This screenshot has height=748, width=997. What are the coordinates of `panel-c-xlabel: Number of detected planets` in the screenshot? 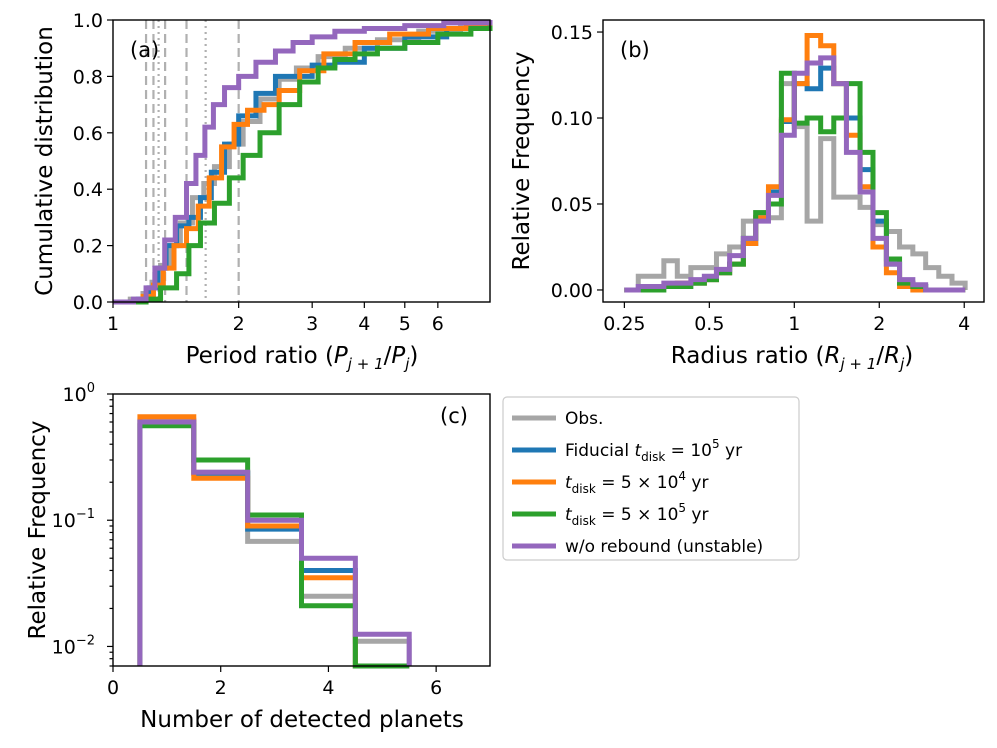 It's located at (302, 720).